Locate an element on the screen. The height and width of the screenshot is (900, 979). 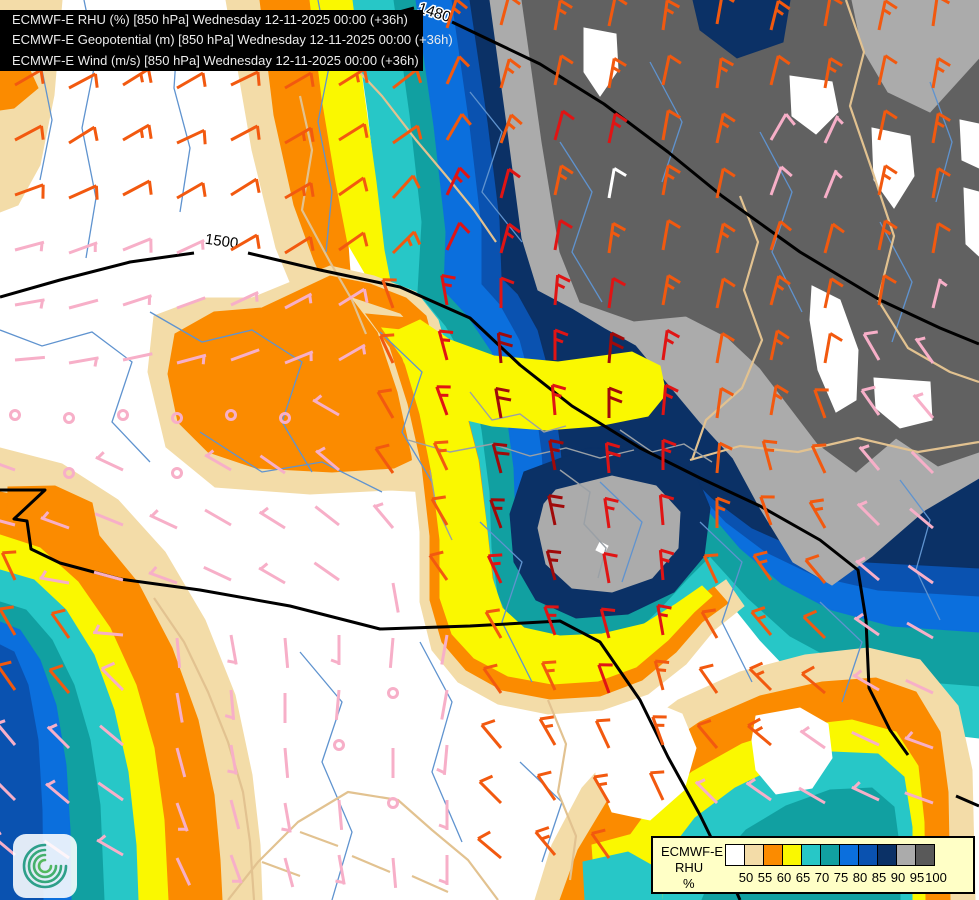
admin-border-line is located at coordinates (666, 446).